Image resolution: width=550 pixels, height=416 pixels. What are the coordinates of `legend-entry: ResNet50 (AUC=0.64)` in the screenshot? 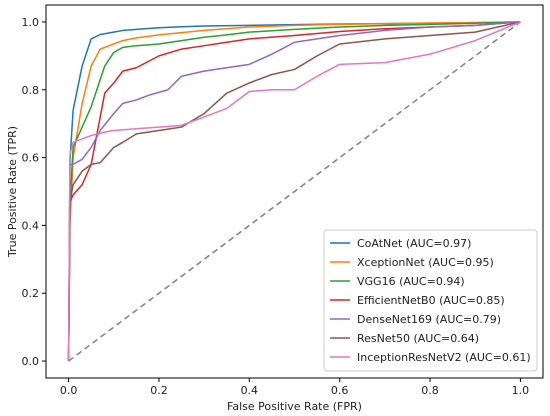 It's located at (418, 338).